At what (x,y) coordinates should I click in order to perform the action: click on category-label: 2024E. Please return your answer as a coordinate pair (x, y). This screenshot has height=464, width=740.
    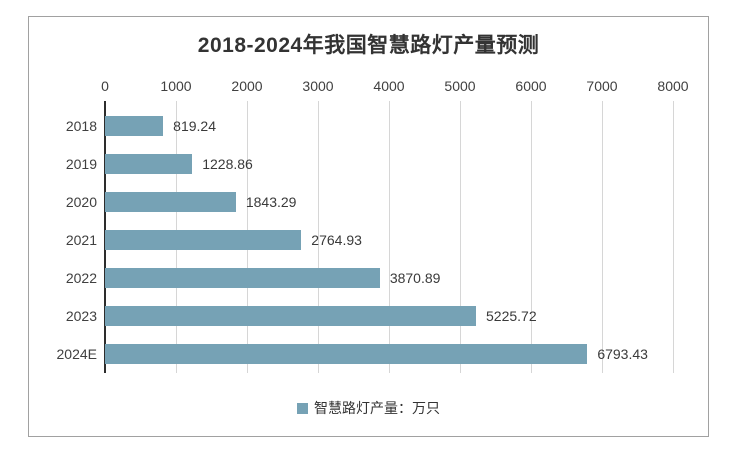
    Looking at the image, I should click on (76, 354).